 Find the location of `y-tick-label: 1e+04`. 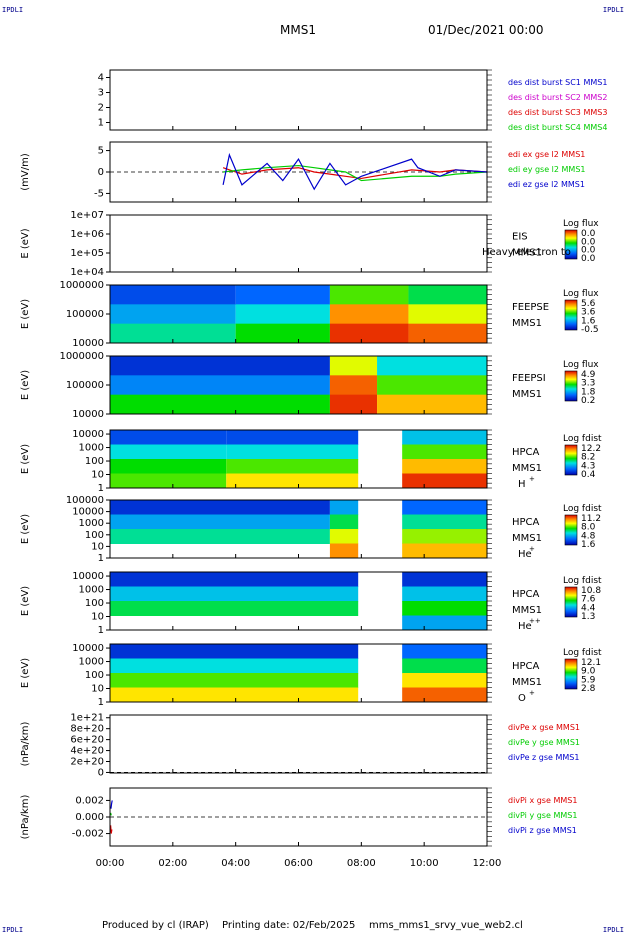

y-tick-label: 1e+04 is located at coordinates (87, 272).